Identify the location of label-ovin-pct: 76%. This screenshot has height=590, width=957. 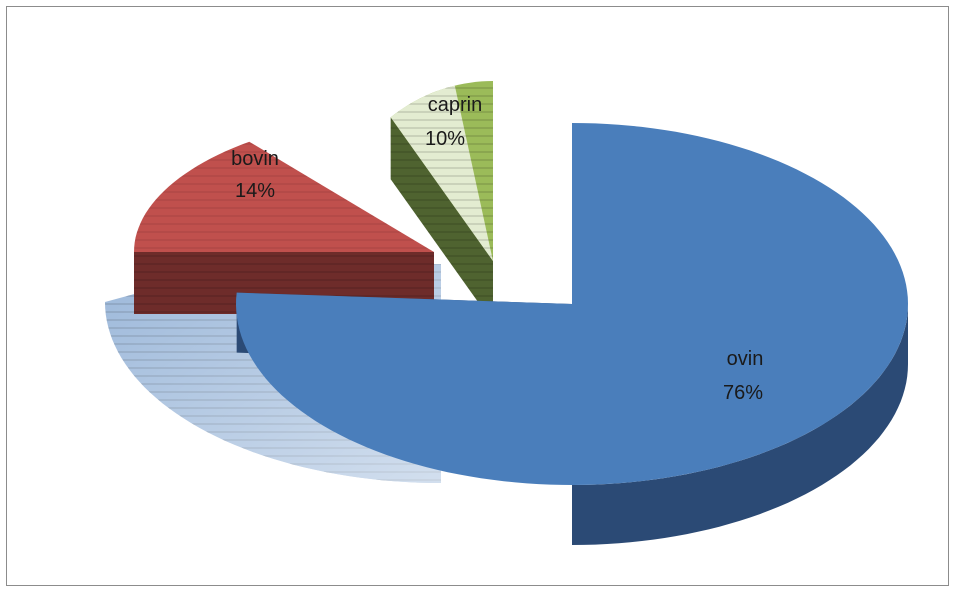
(743, 393).